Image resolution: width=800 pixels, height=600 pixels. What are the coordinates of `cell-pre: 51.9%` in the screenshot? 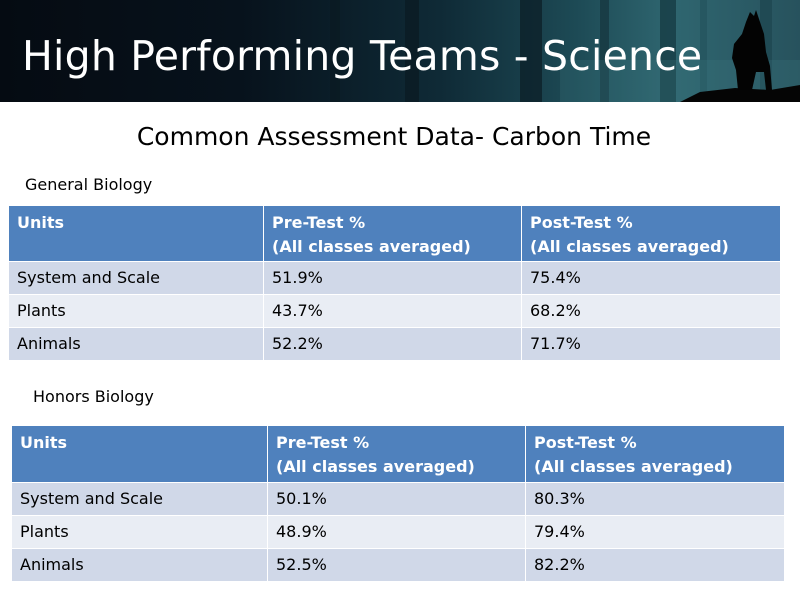 It's located at (392, 278).